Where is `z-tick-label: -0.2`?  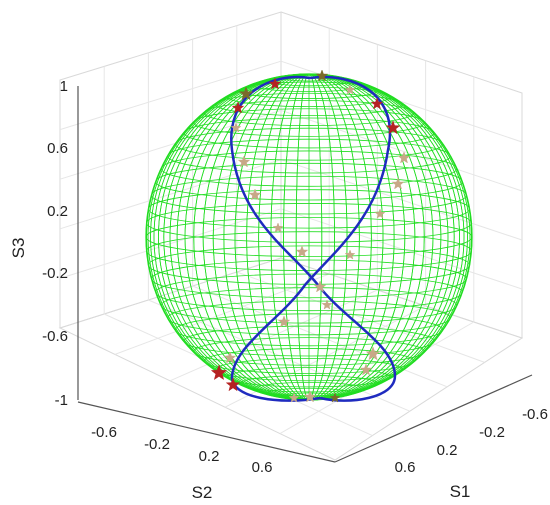 z-tick-label: -0.2 is located at coordinates (55, 273).